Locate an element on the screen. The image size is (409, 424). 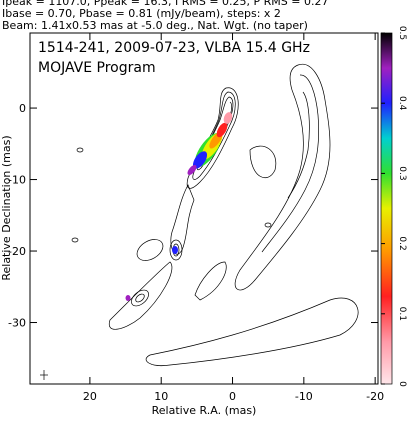
y-tick-label: -10 is located at coordinates (17, 180).